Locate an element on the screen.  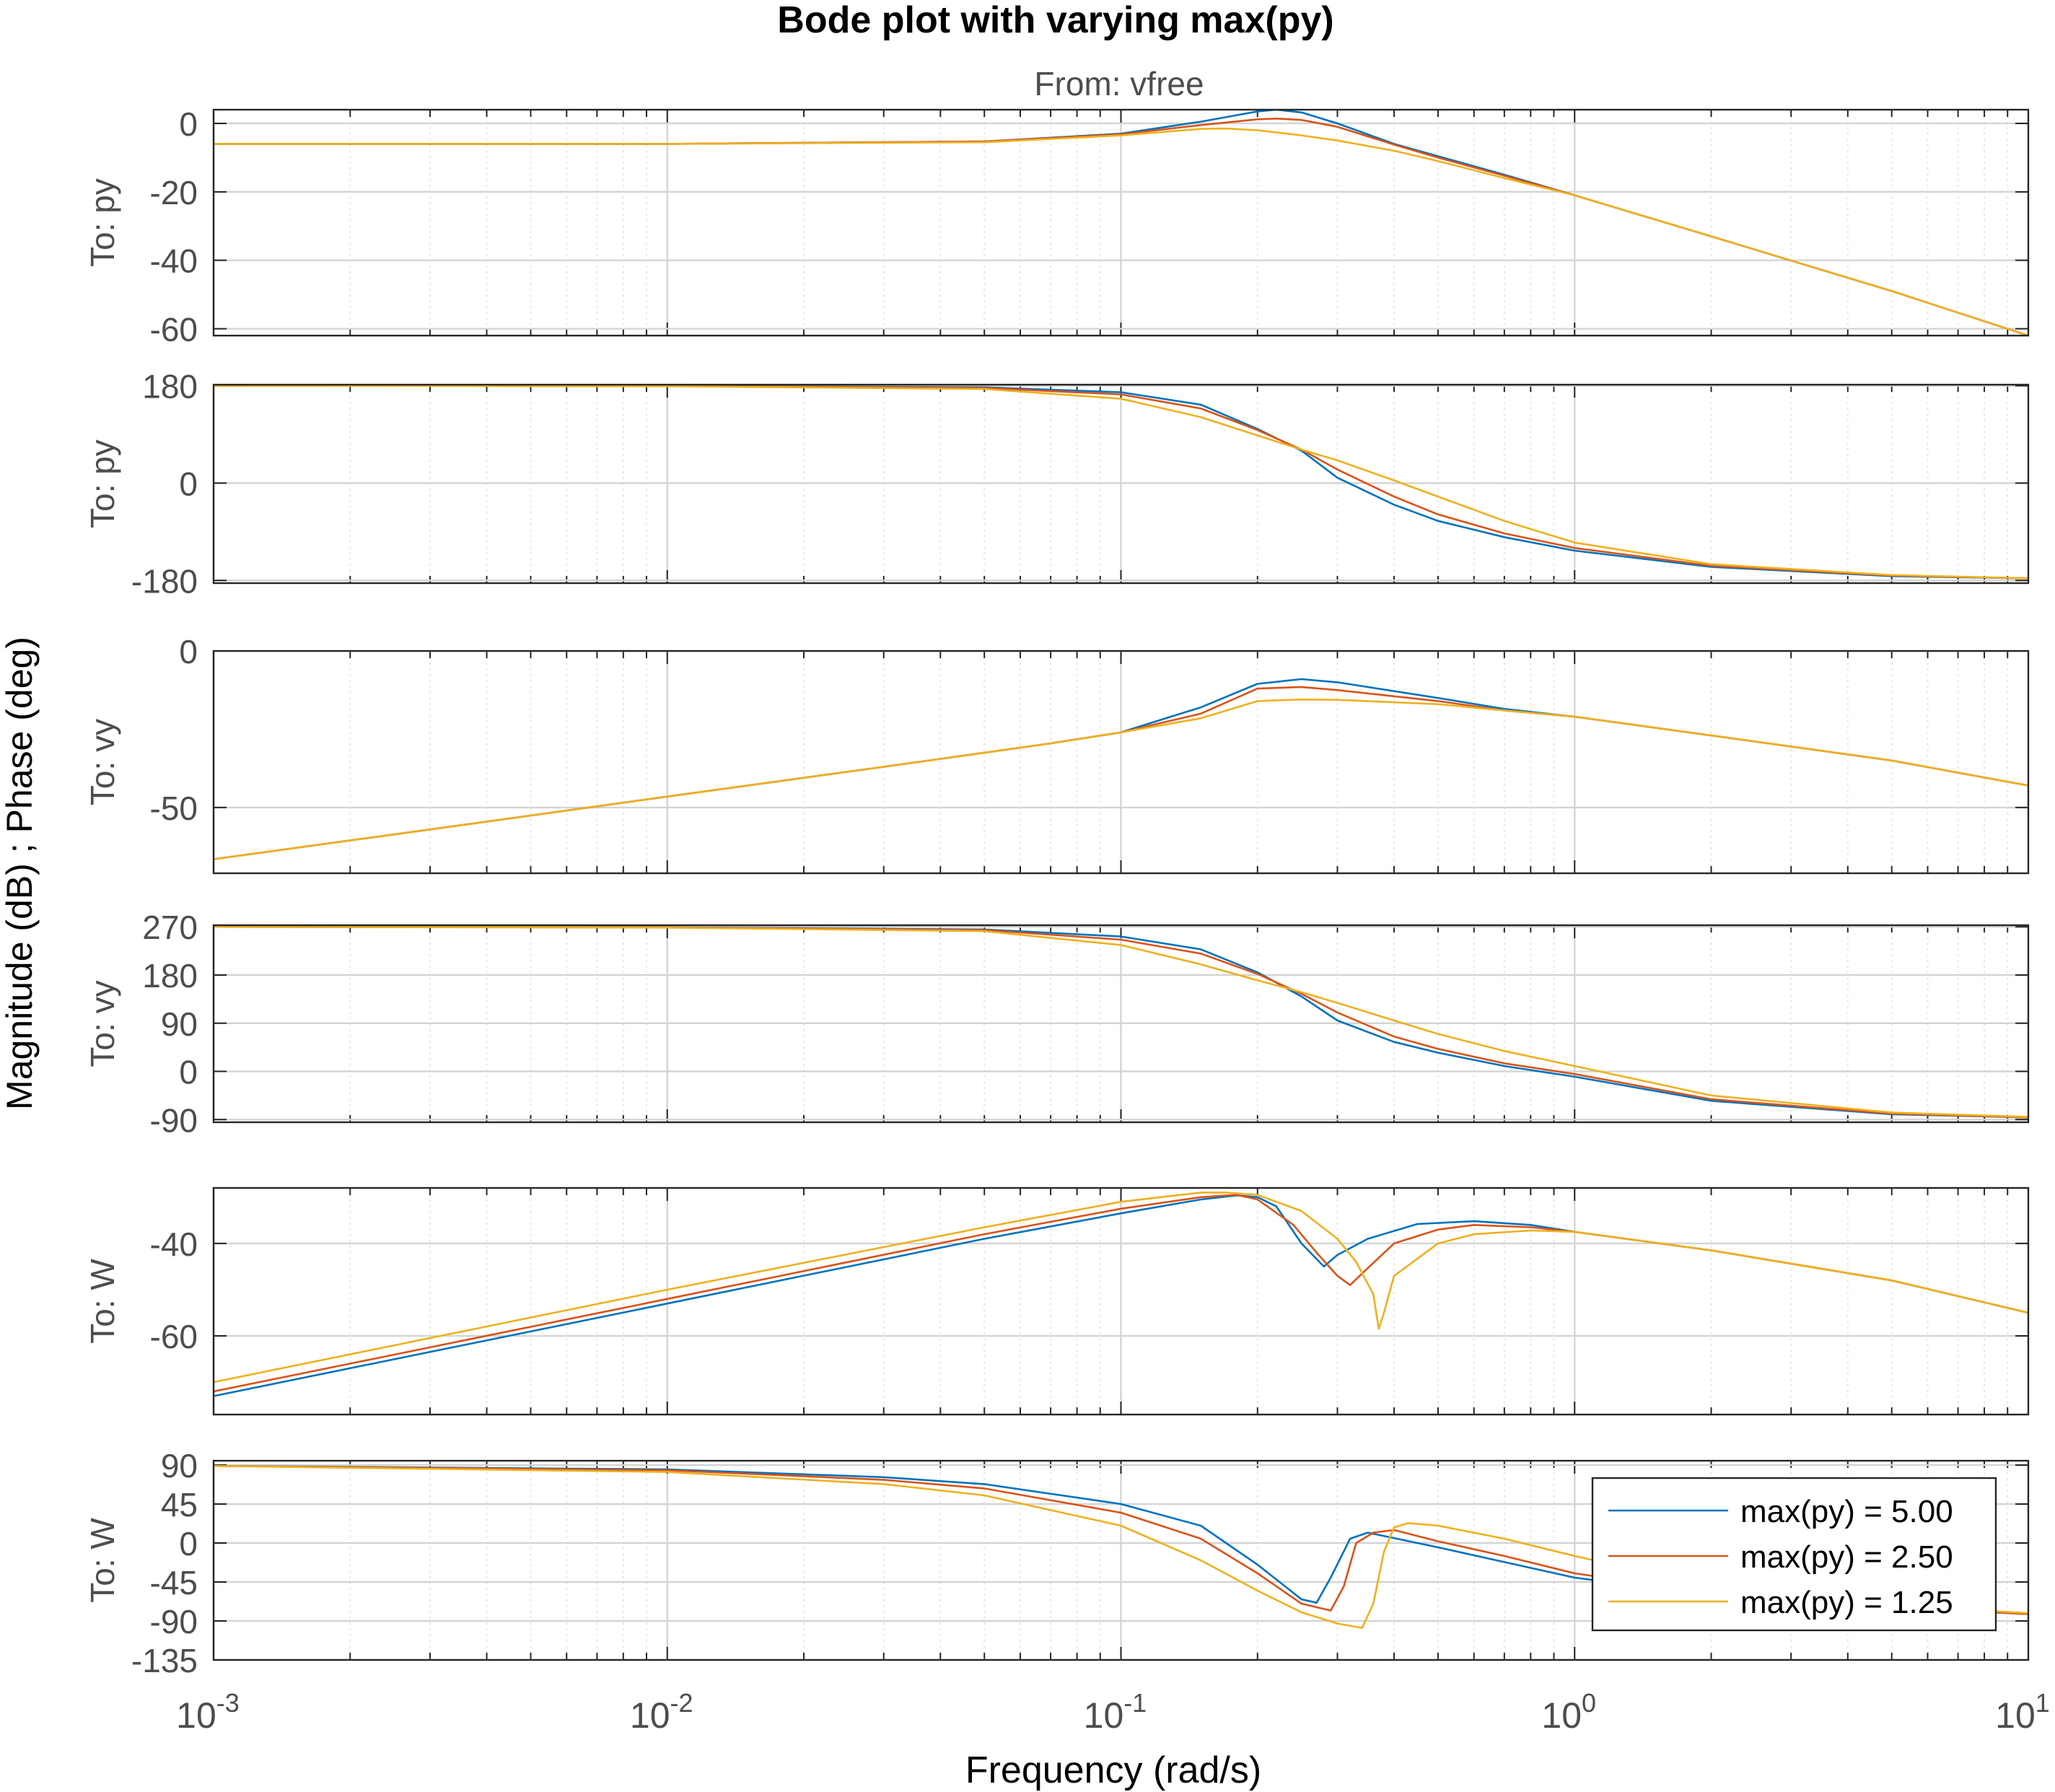
y-tick-label: -45 is located at coordinates (174, 1582).